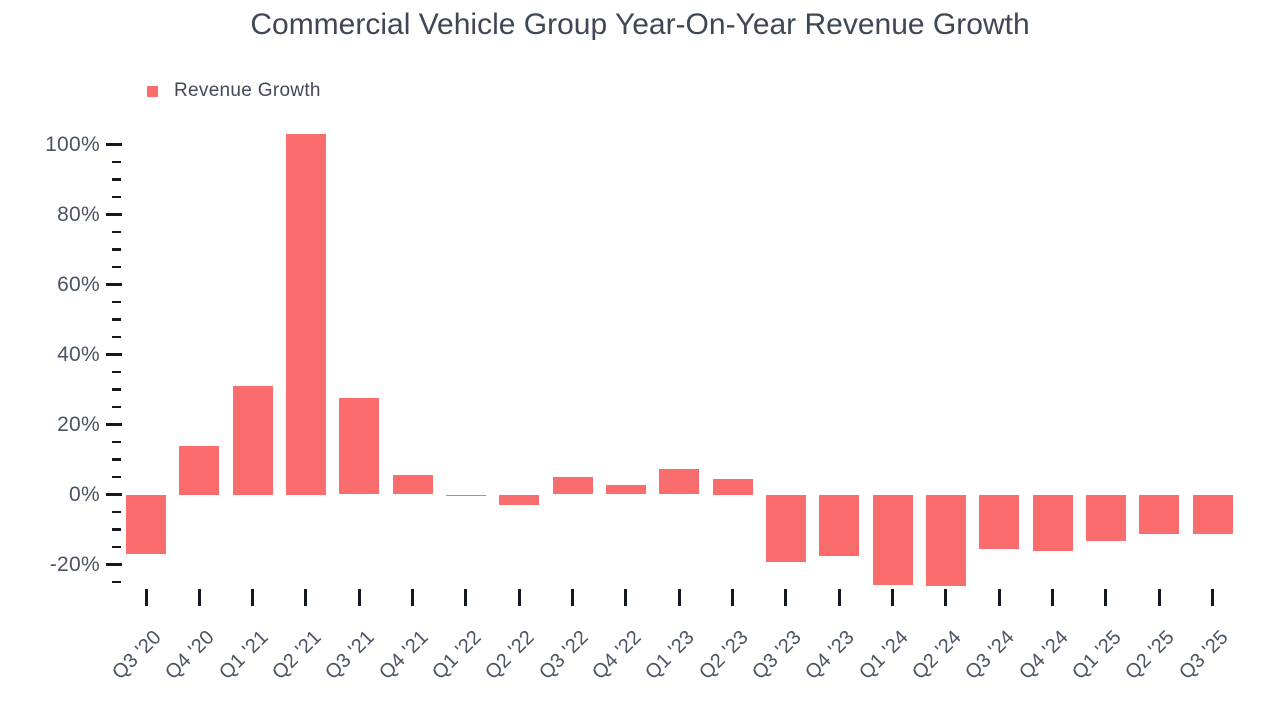  Describe the element at coordinates (78, 214) in the screenshot. I see `y-axis-label: 80%` at that location.